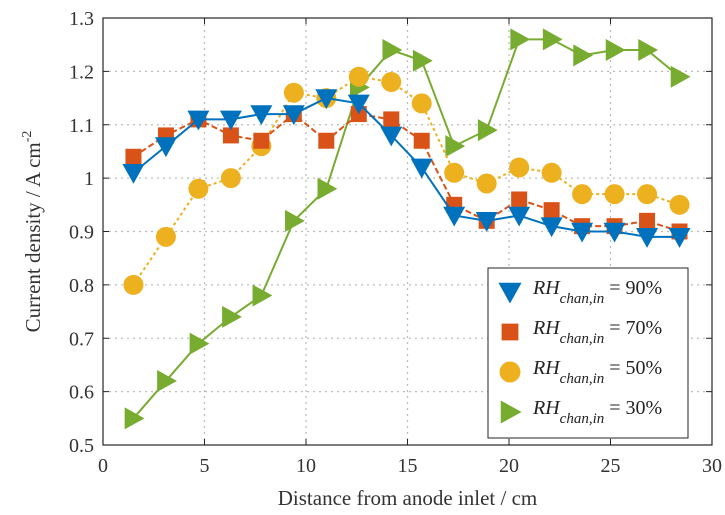 The image size is (725, 515). Describe the element at coordinates (81, 339) in the screenshot. I see `y-tick-label: 0.7` at that location.